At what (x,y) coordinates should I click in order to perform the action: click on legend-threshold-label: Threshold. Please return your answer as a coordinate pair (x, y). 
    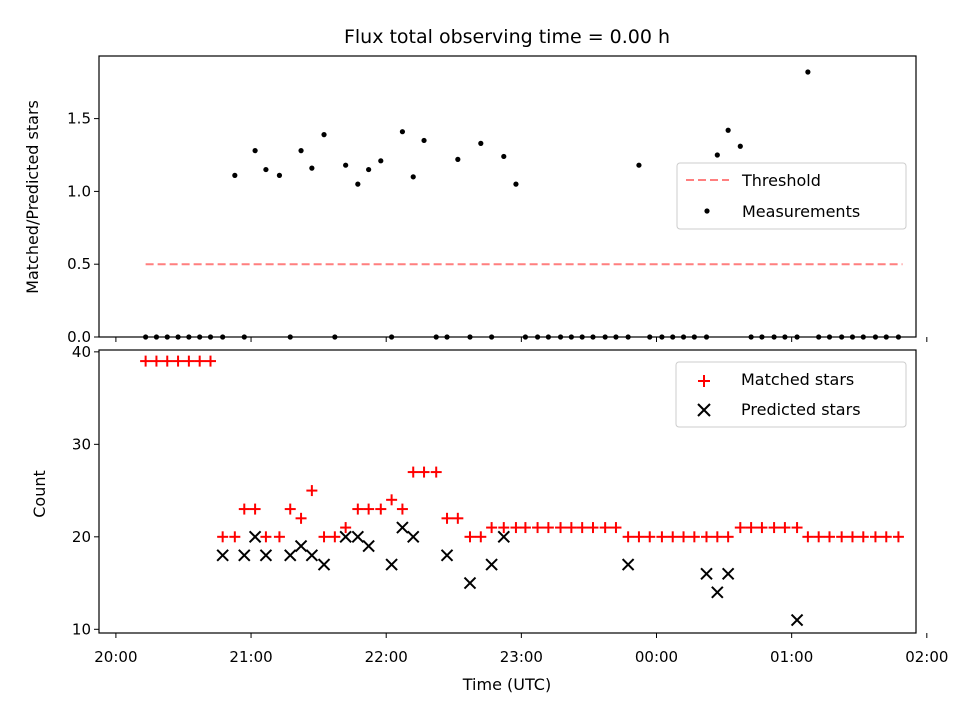
    Looking at the image, I should click on (781, 180).